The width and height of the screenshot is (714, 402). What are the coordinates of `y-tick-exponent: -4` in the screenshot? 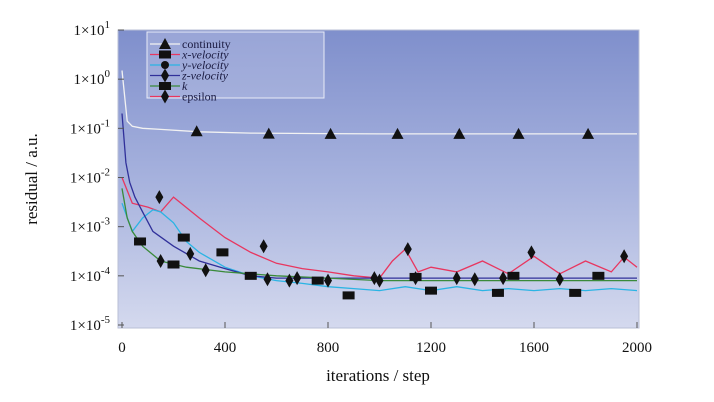 It's located at (106, 271).